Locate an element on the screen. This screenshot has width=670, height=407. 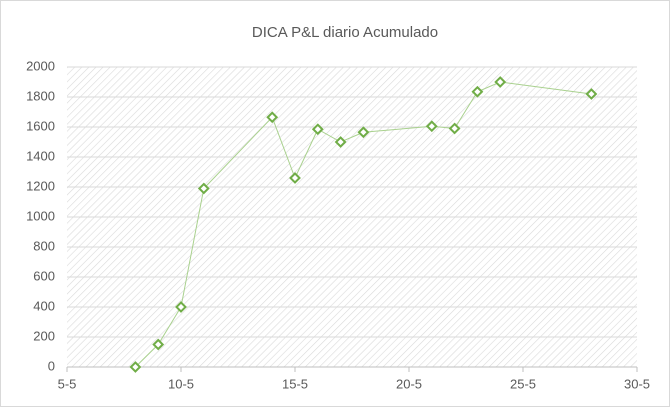
y-tick-label: 1800 is located at coordinates (40, 95).